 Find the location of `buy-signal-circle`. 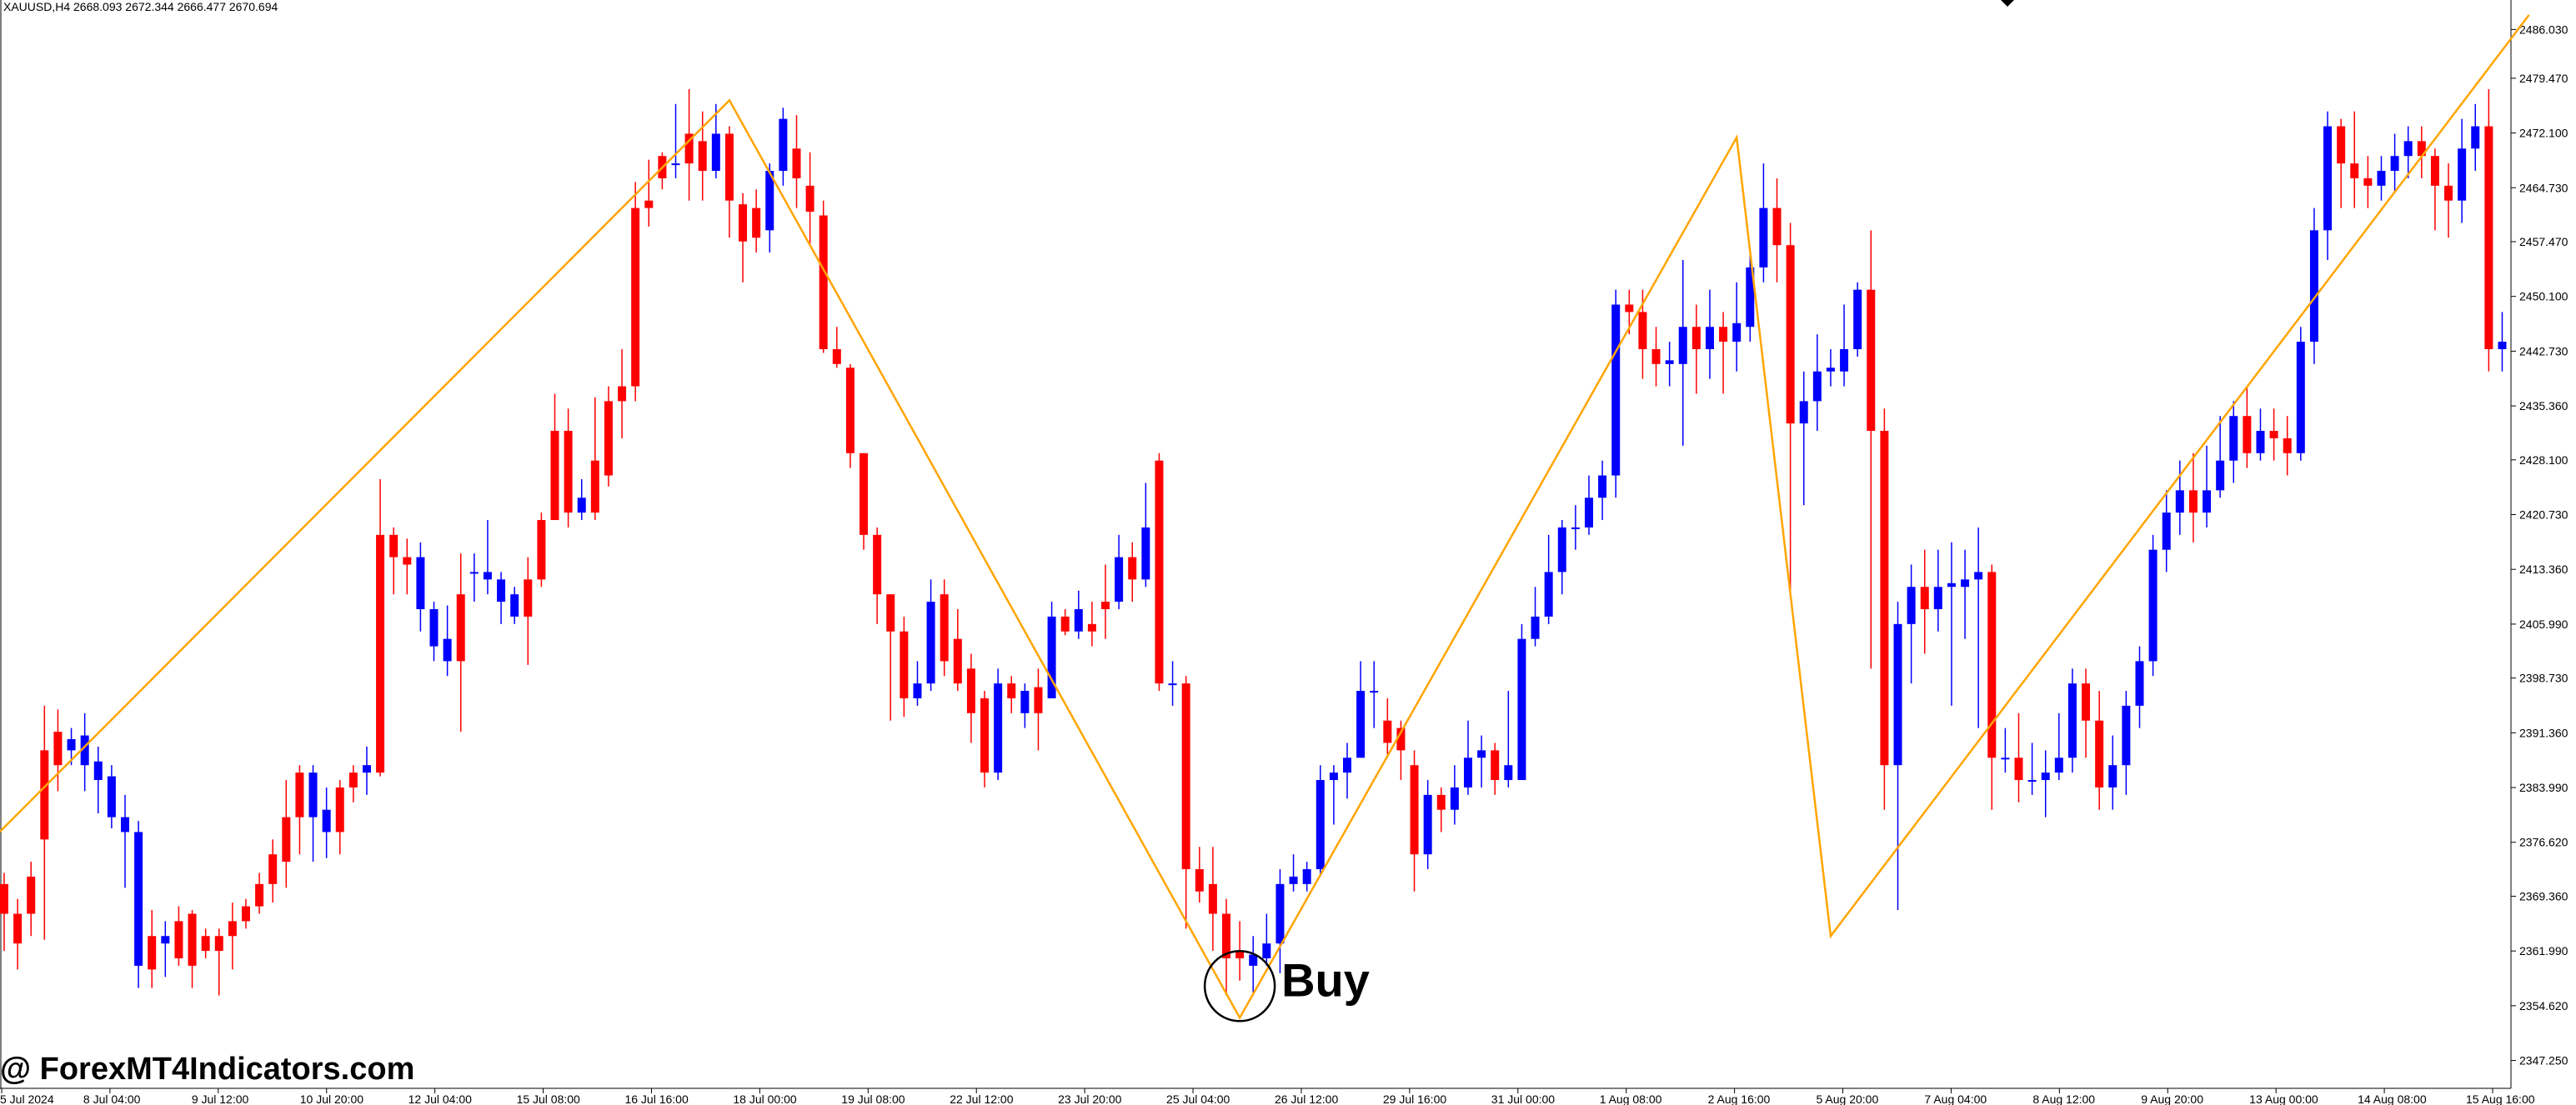

buy-signal-circle is located at coordinates (1239, 986).